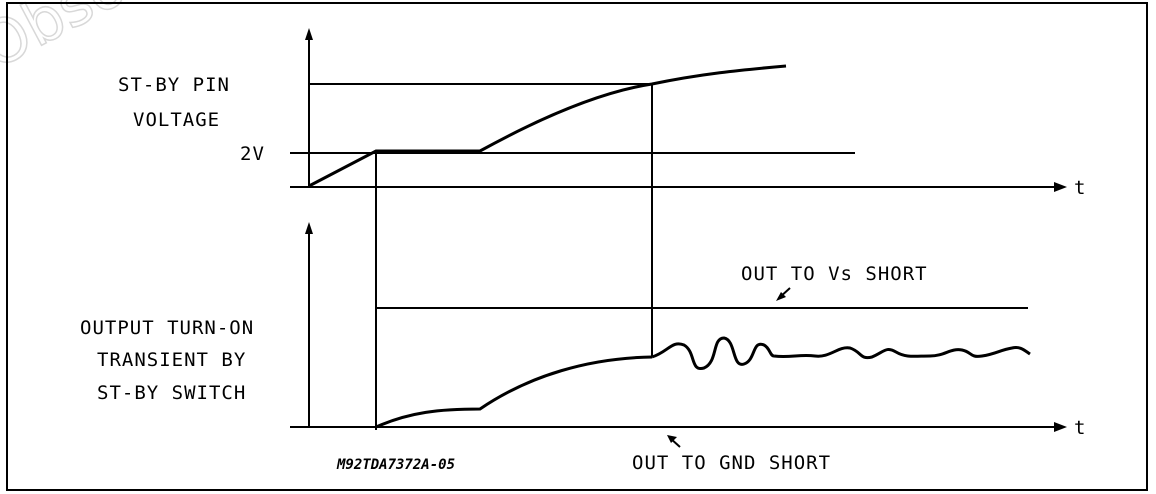  Describe the element at coordinates (395, 465) in the screenshot. I see `figure-code: M92TDA7372A-05` at that location.